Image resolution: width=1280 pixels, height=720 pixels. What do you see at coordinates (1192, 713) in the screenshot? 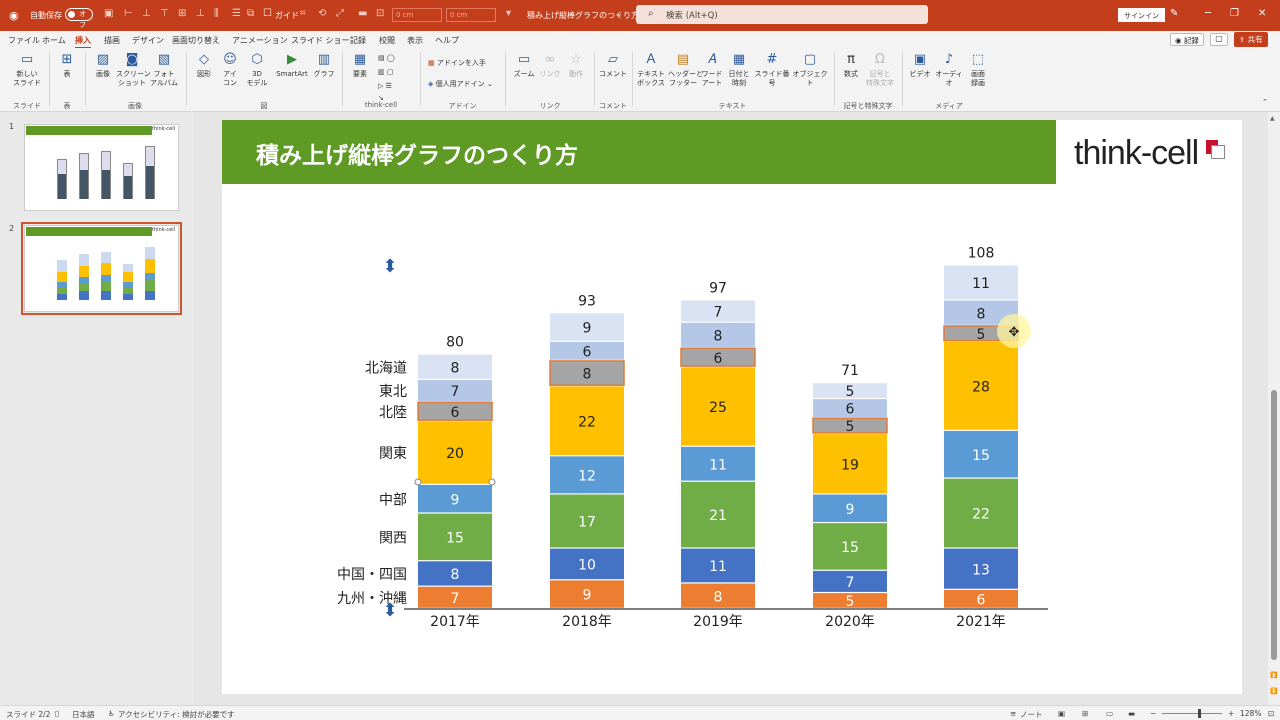
I see `zoom-slider` at bounding box center [1192, 713].